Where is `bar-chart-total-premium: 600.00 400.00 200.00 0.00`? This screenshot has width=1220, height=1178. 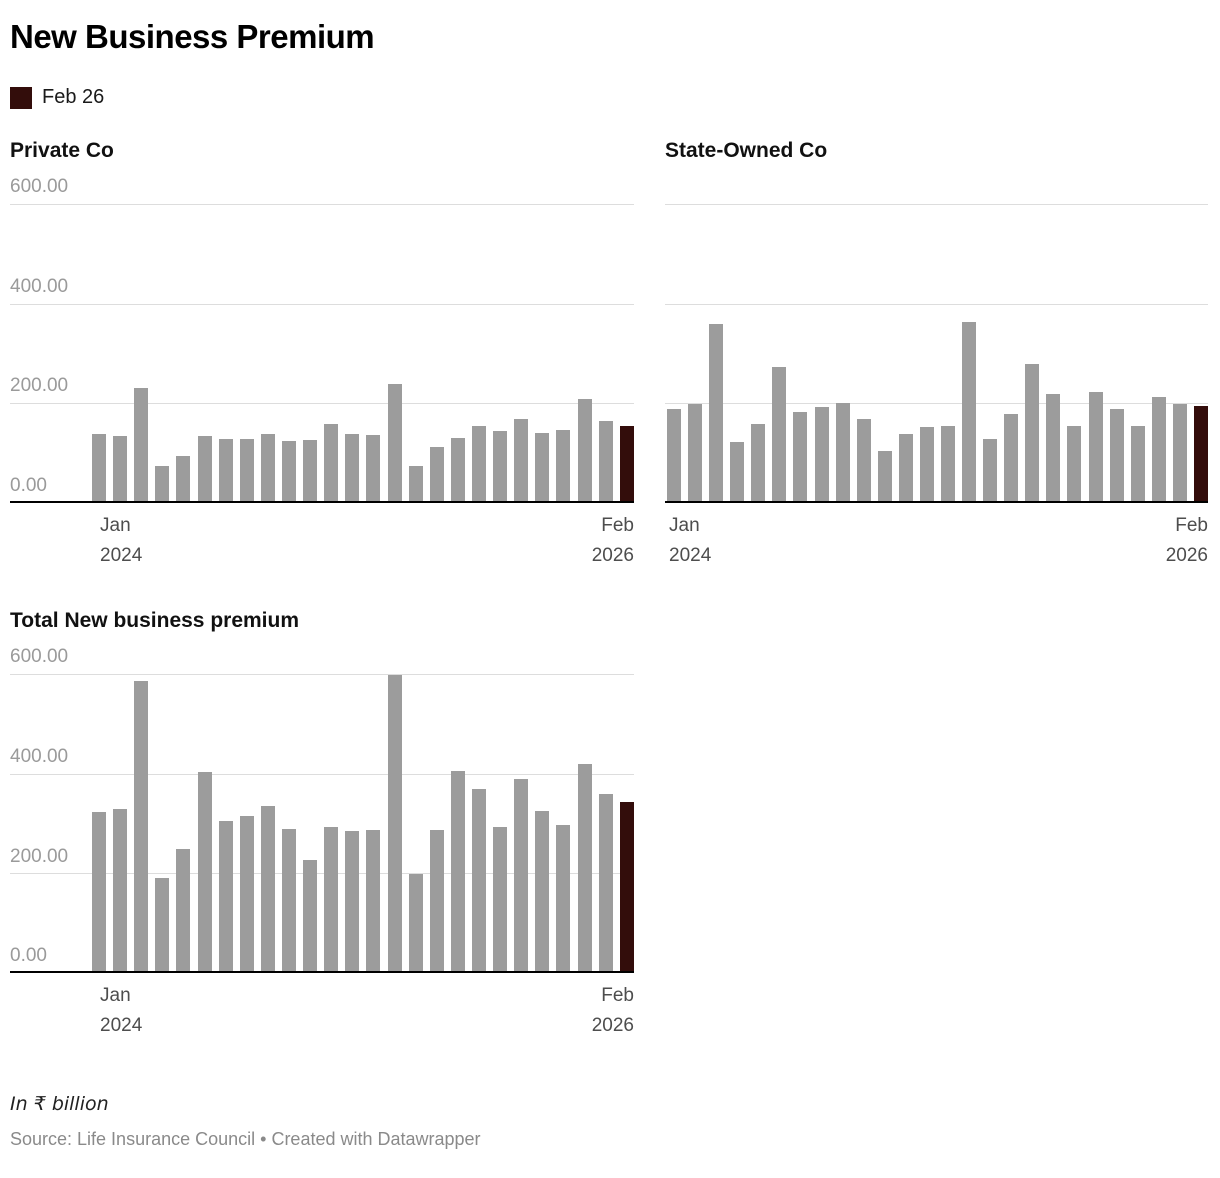 bar-chart-total-premium: 600.00 400.00 200.00 0.00 is located at coordinates (322, 810).